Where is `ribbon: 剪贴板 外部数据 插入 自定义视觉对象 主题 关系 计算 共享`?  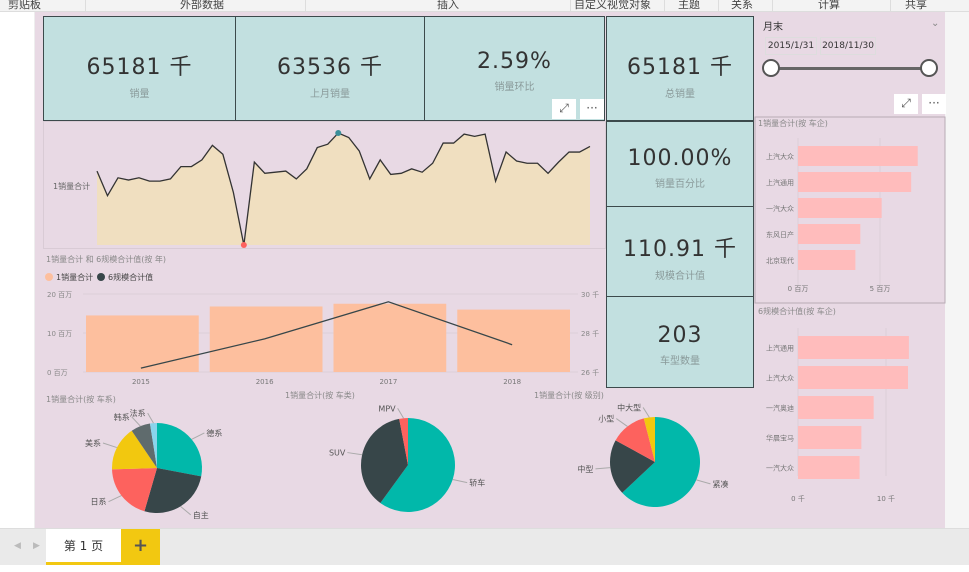 ribbon: 剪贴板 外部数据 插入 自定义视觉对象 主题 关系 计算 共享 is located at coordinates (484, 6).